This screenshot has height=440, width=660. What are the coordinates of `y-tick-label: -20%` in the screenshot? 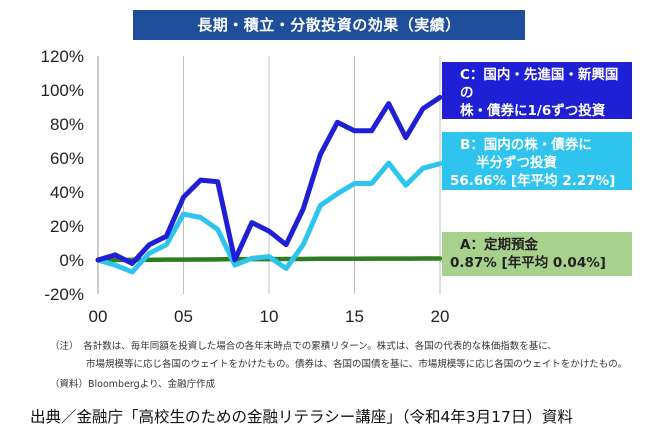 It's located at (64, 294).